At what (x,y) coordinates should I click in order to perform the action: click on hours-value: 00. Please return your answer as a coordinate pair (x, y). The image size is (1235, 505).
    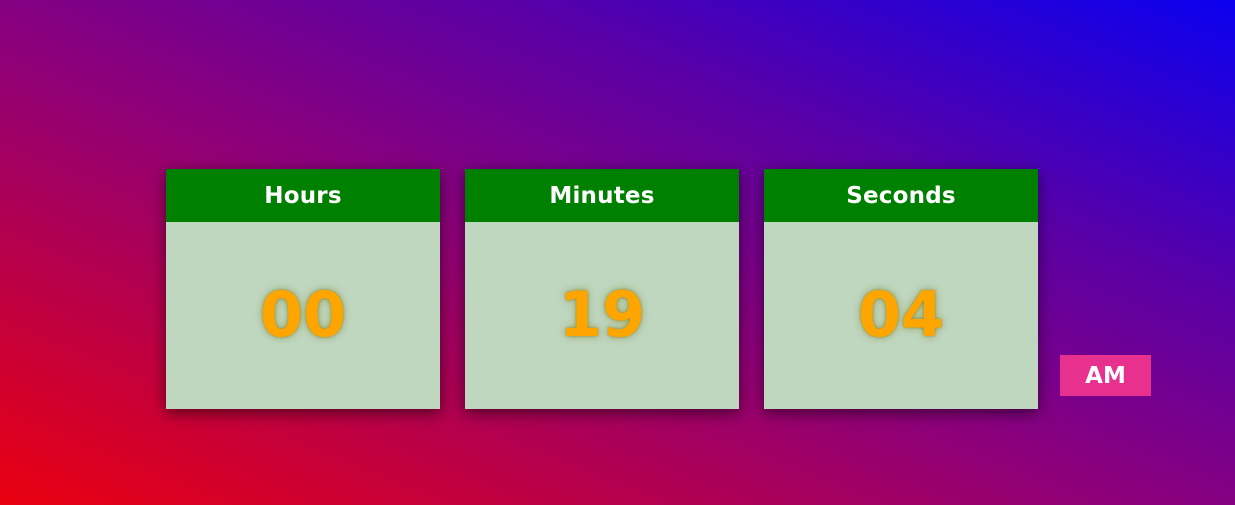
    Looking at the image, I should click on (303, 314).